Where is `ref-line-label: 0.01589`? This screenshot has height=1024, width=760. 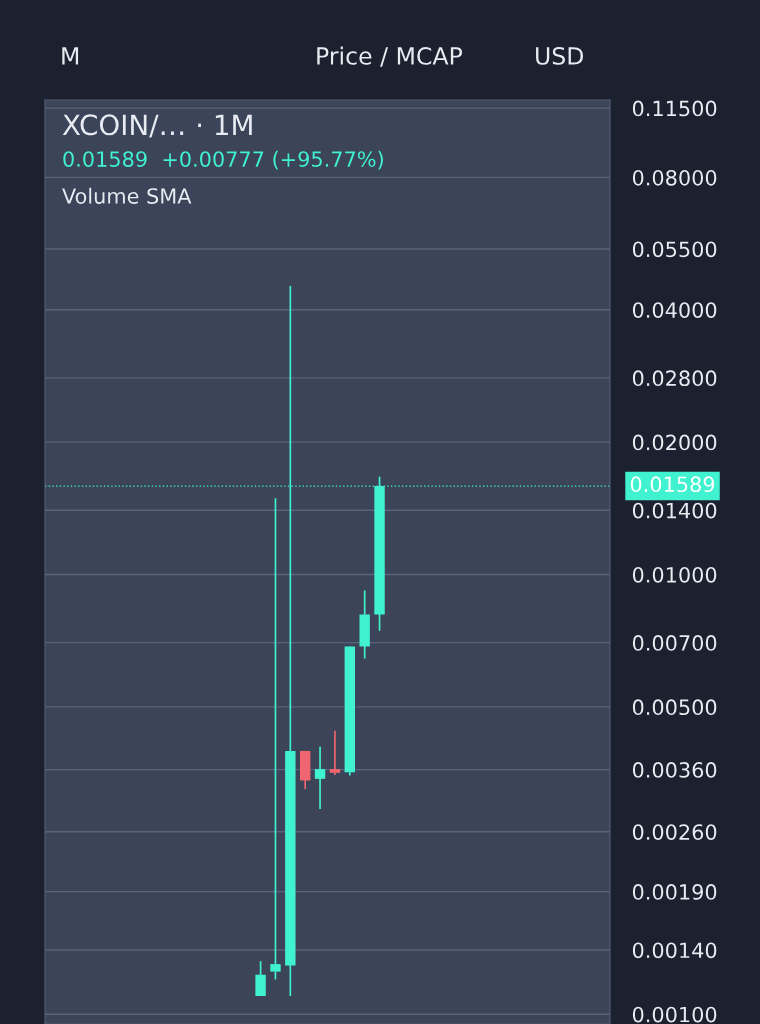
ref-line-label: 0.01589 is located at coordinates (672, 484).